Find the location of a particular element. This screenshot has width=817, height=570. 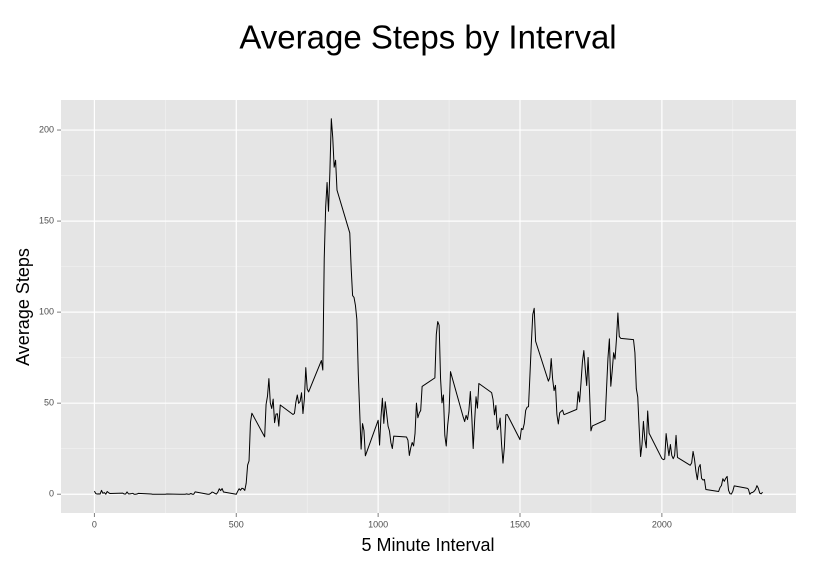

x-tick-label: 1500 is located at coordinates (520, 524).